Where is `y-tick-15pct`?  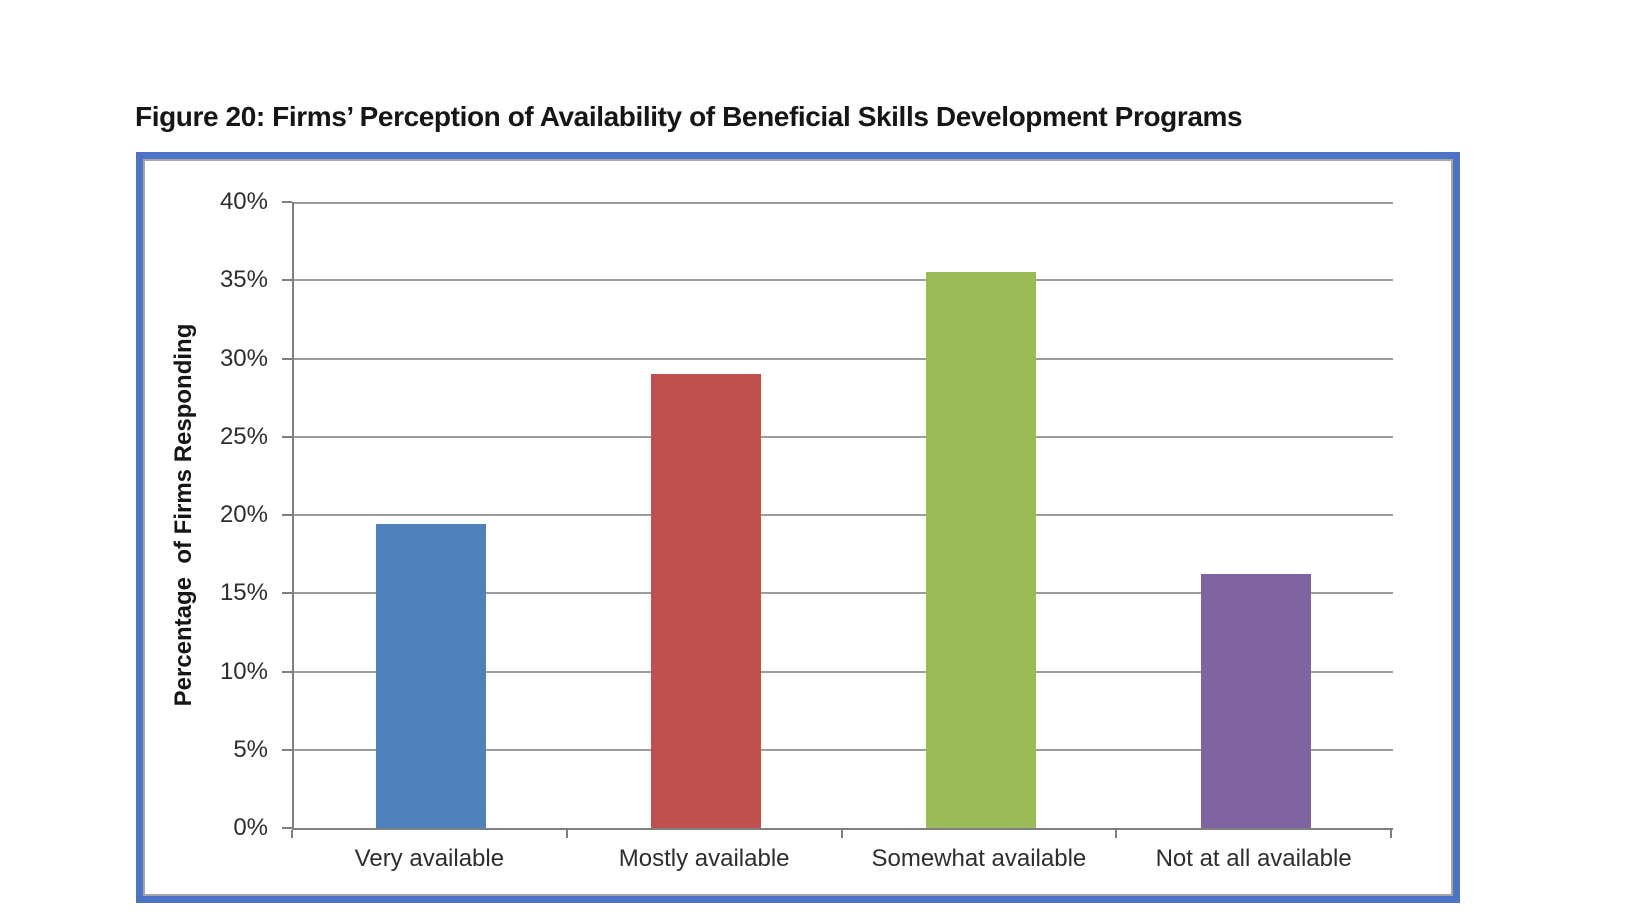
y-tick-15pct is located at coordinates (287, 593).